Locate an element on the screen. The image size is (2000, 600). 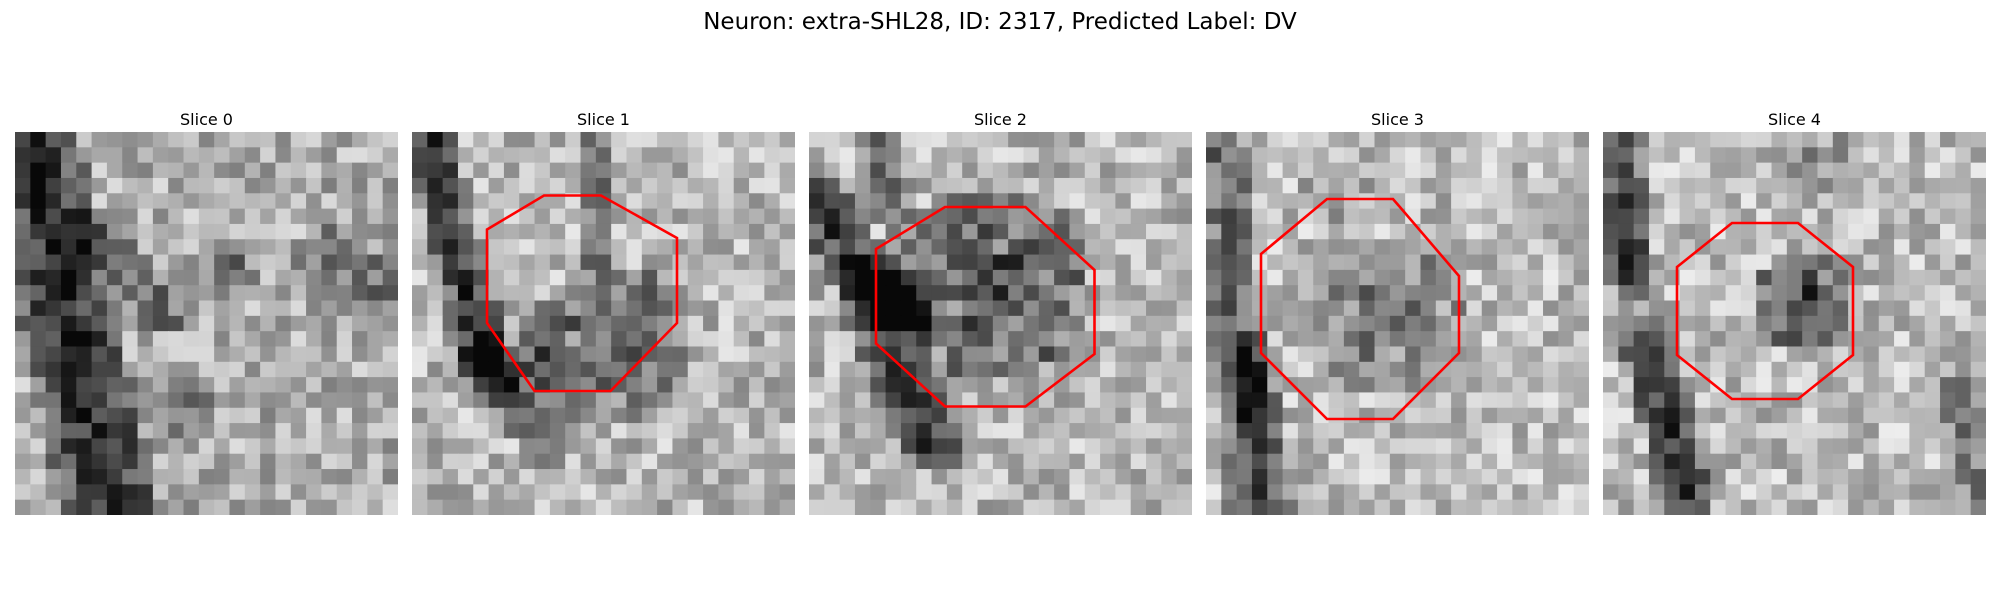
slice-panel-4: Slice 4 is located at coordinates (1794, 311).